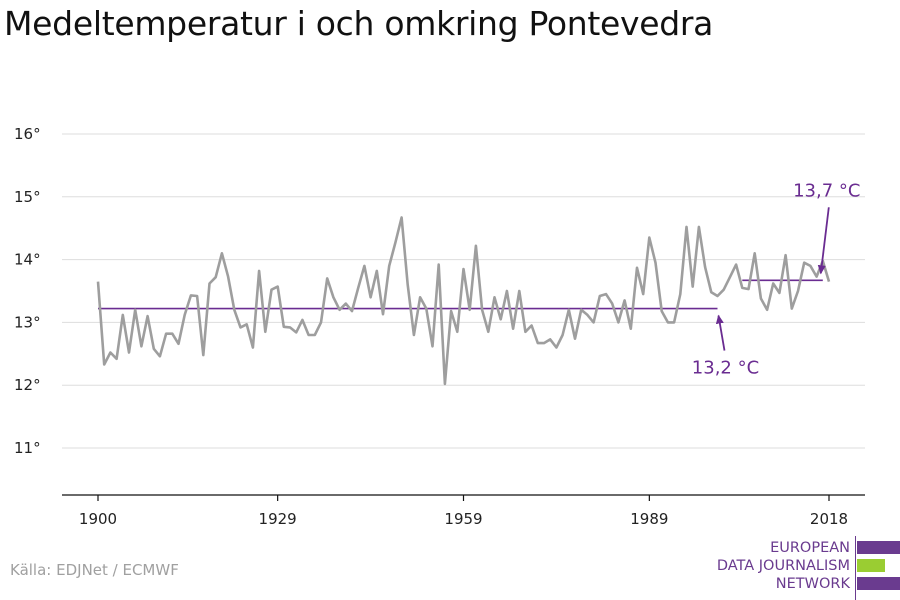  I want to click on x-tick-label: 1900, so click(98, 519).